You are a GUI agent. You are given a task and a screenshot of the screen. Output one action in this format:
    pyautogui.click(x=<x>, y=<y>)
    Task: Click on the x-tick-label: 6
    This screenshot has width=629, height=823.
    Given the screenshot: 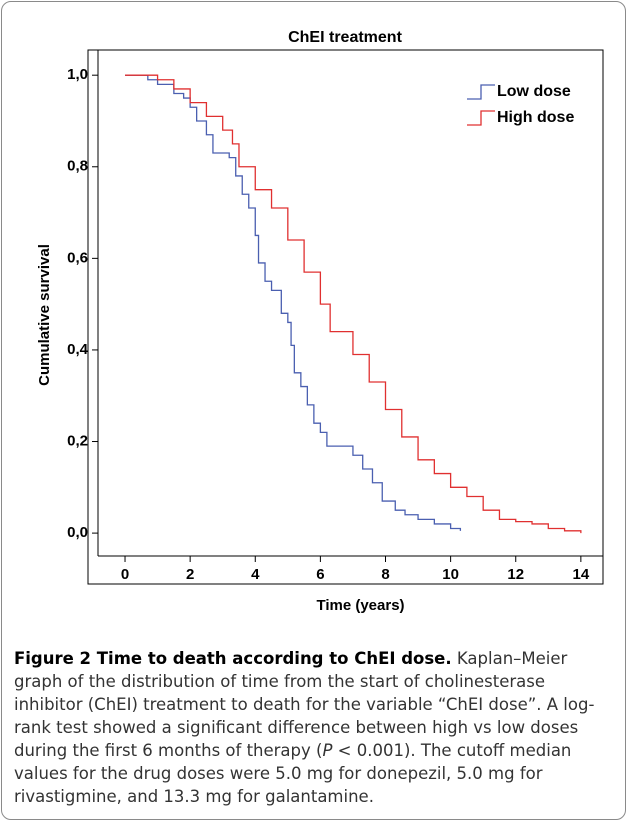 What is the action you would take?
    pyautogui.click(x=320, y=574)
    